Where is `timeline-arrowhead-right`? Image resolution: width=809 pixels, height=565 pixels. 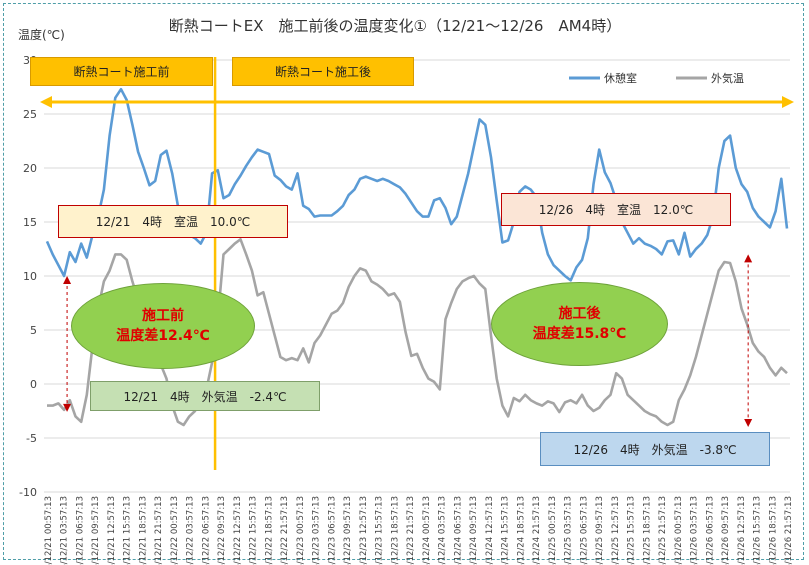
timeline-arrowhead-right is located at coordinates (788, 102).